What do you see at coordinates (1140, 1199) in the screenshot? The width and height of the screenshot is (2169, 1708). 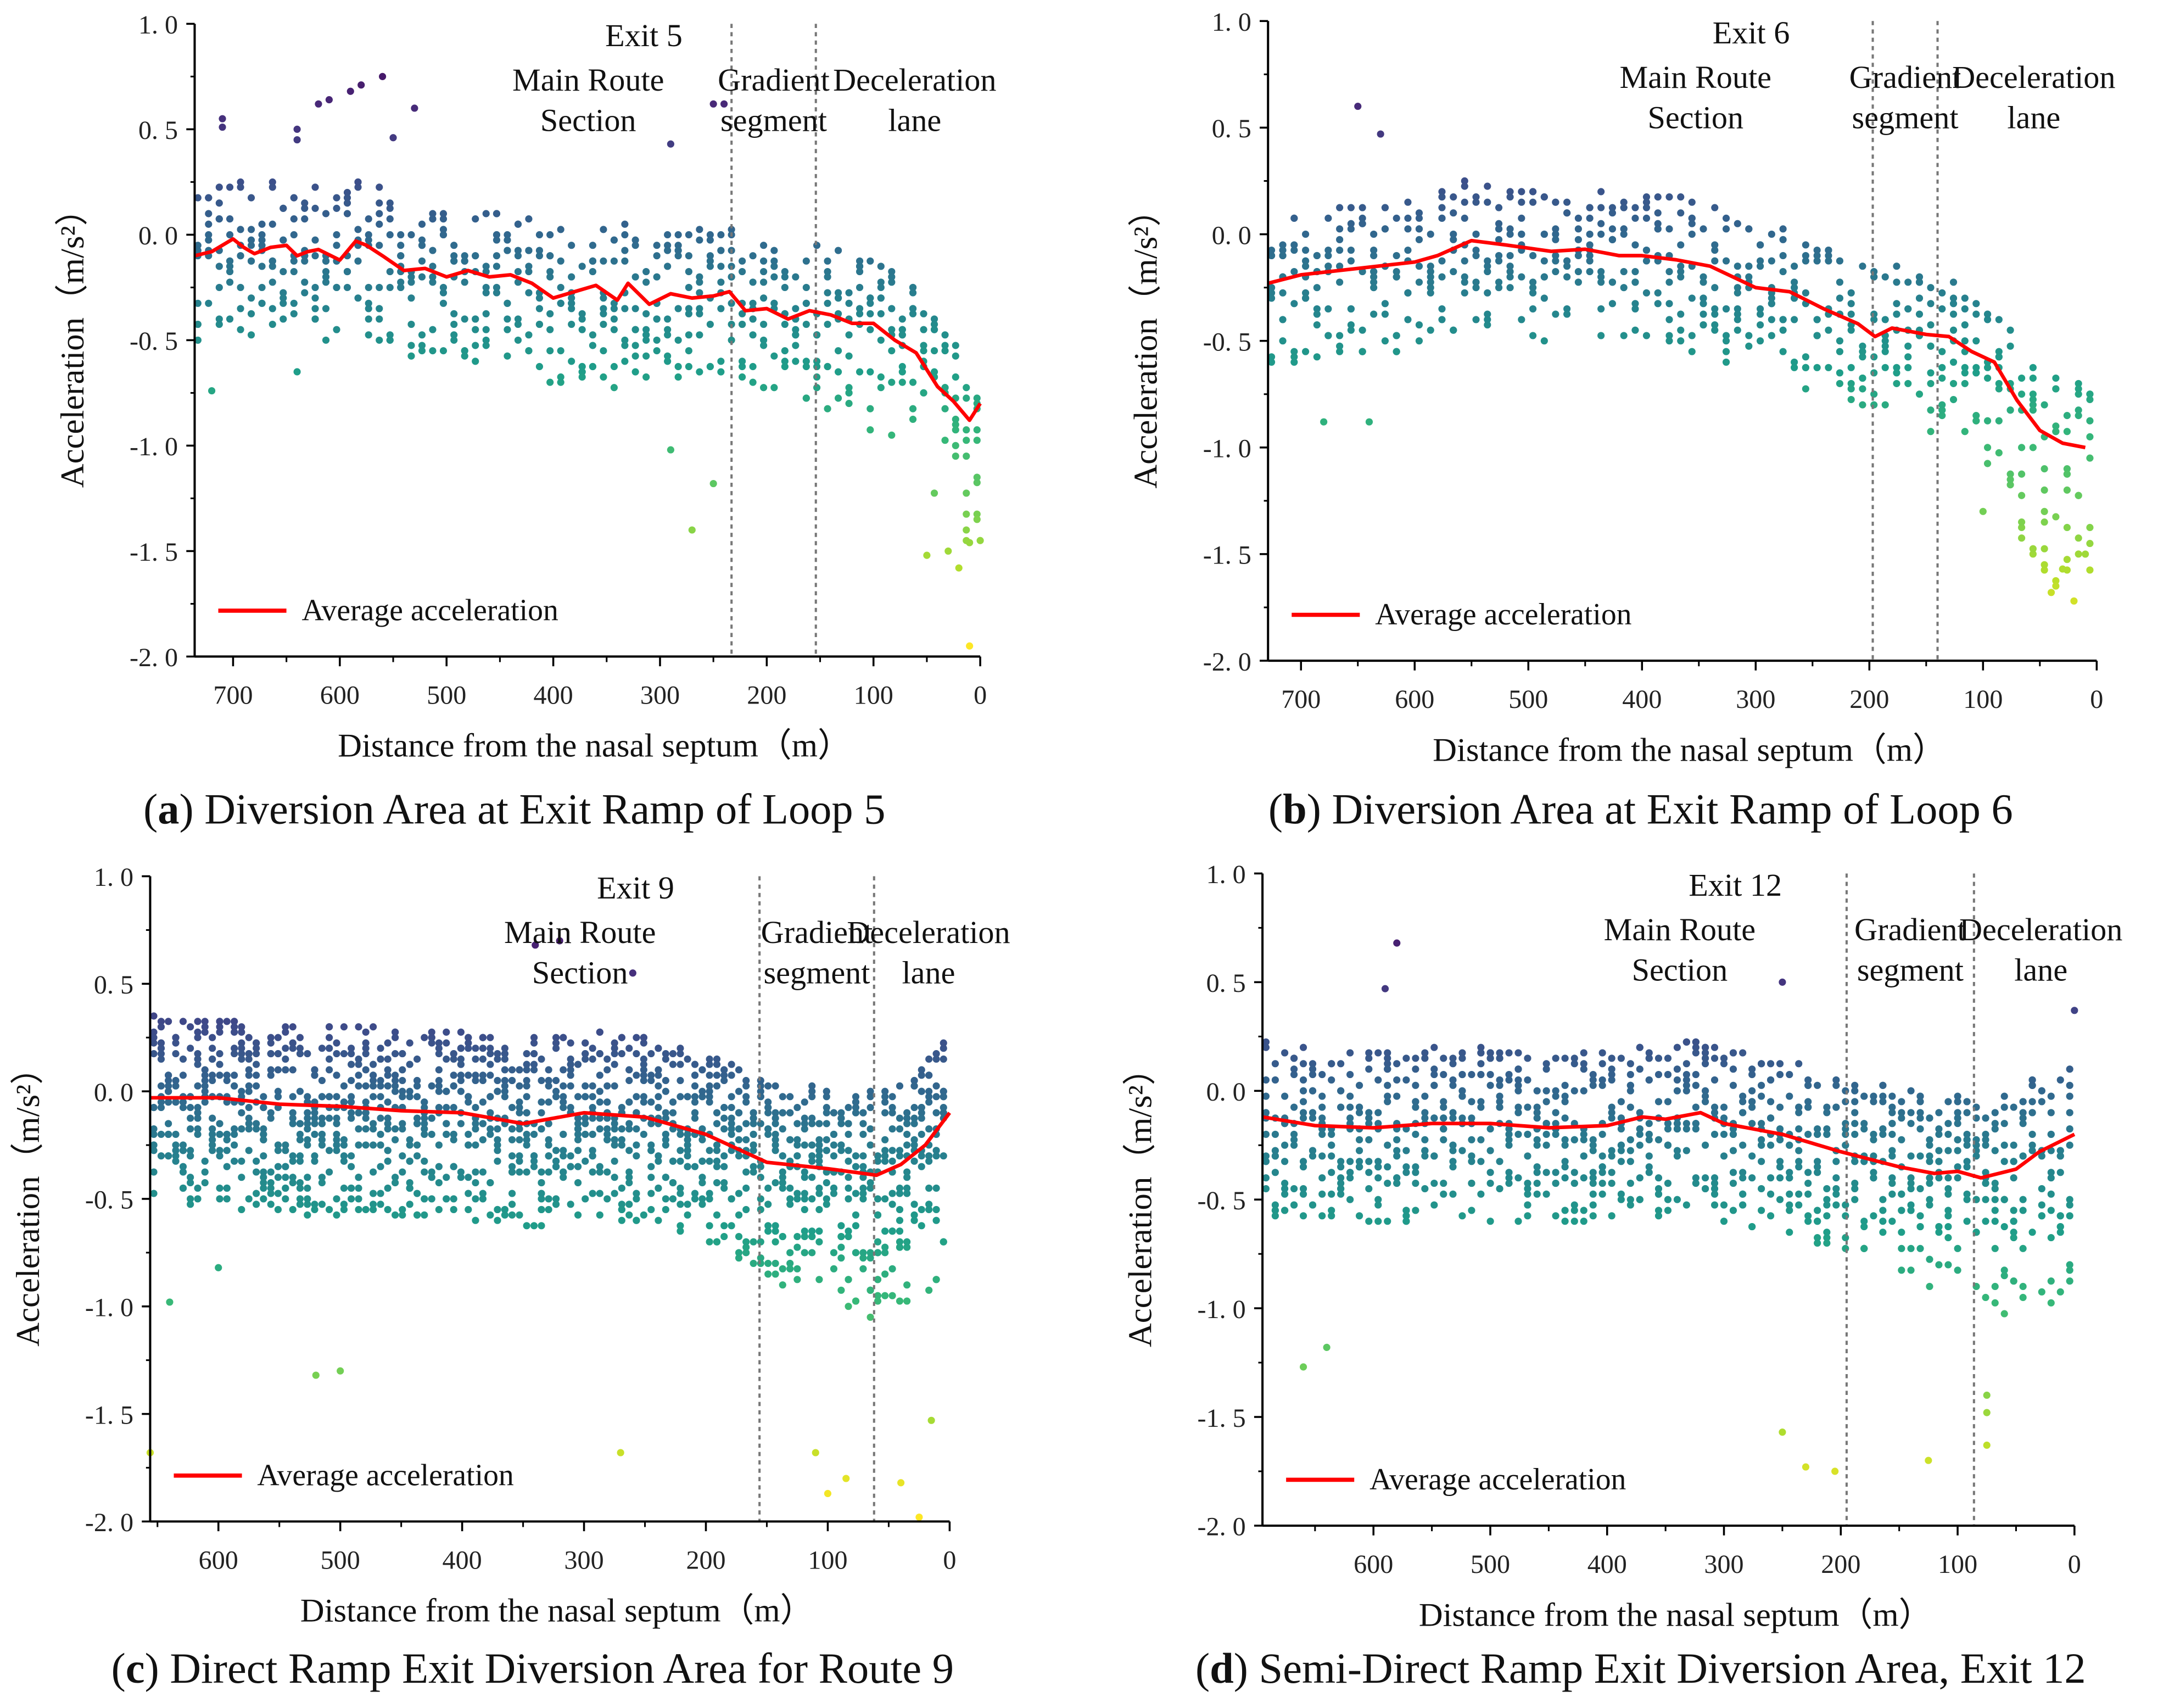 I see `y-axis-label: Acceleration（m/s²）` at bounding box center [1140, 1199].